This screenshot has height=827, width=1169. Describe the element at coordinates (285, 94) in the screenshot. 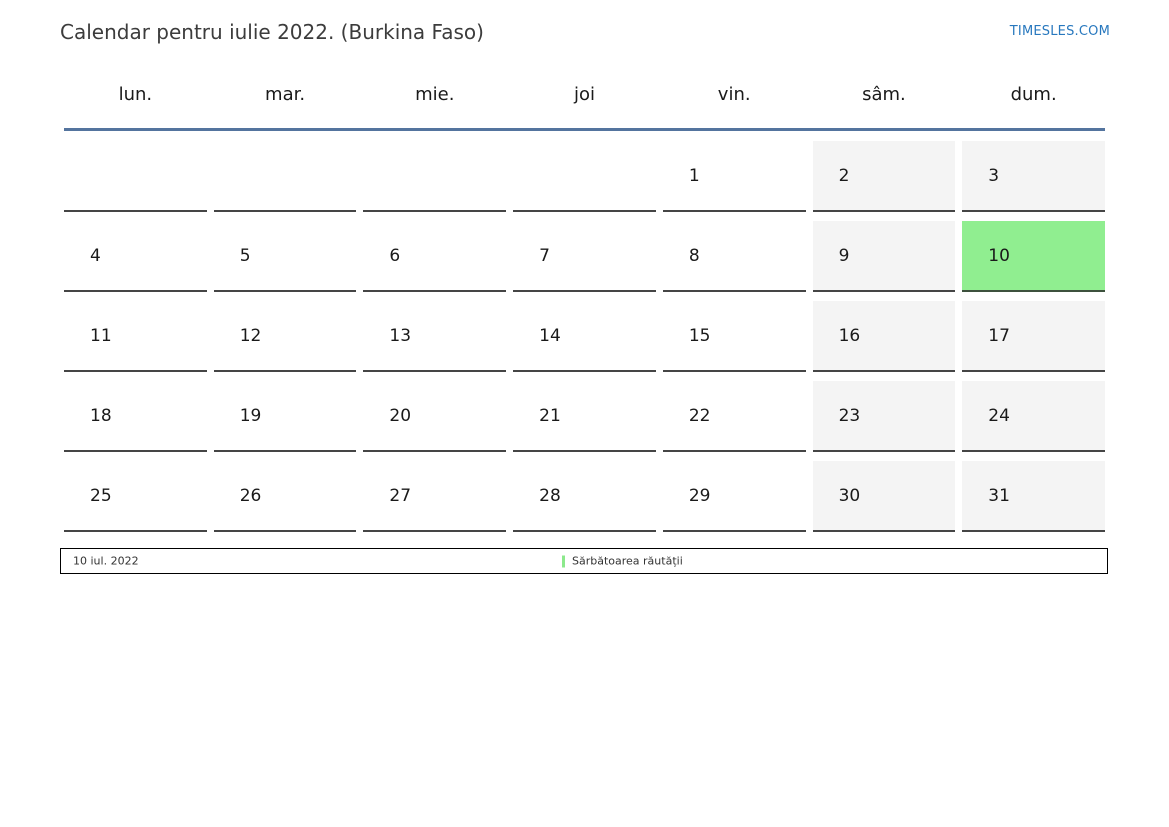

I see `weekday-header-mar: mar.` at that location.